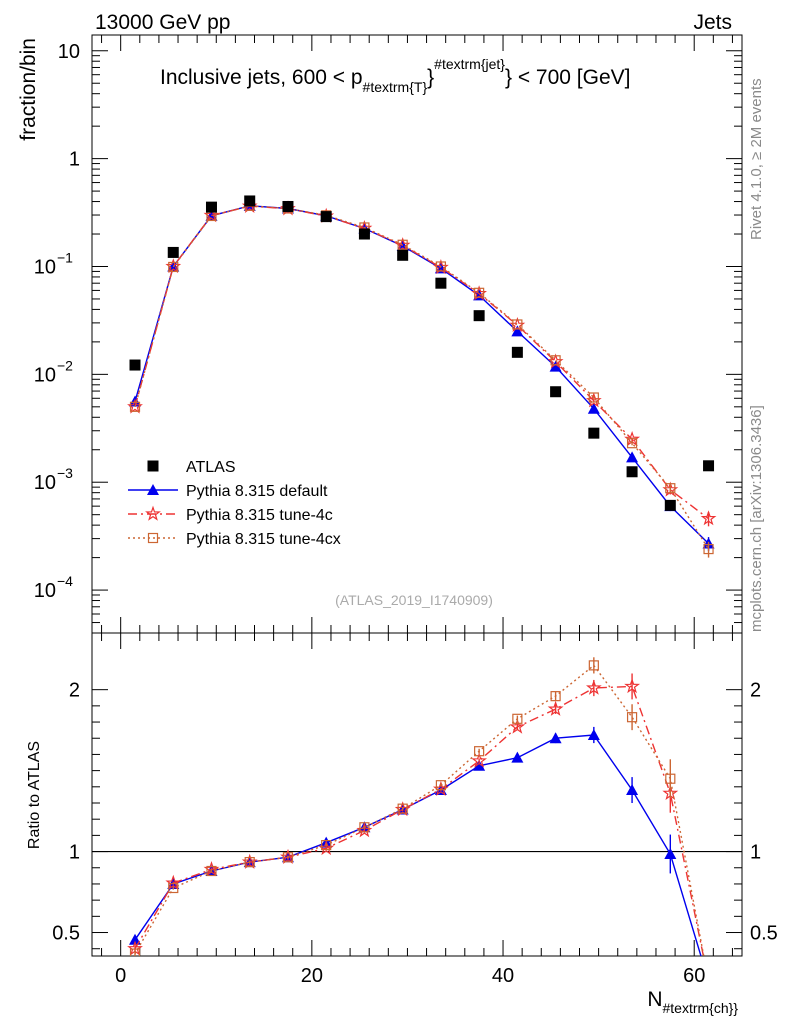  Describe the element at coordinates (712, 22) in the screenshot. I see `header-right: Jets` at that location.